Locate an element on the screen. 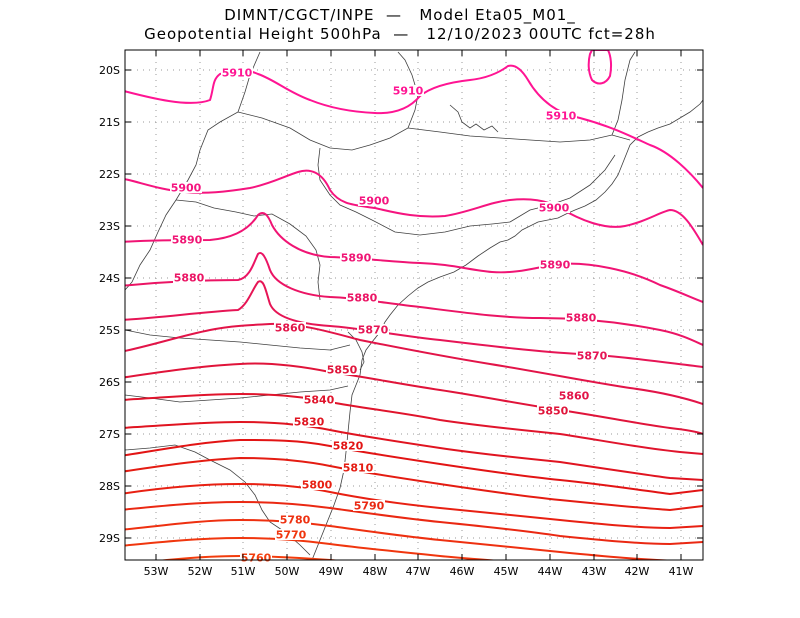  lon-tick-label: 45W is located at coordinates (506, 571).